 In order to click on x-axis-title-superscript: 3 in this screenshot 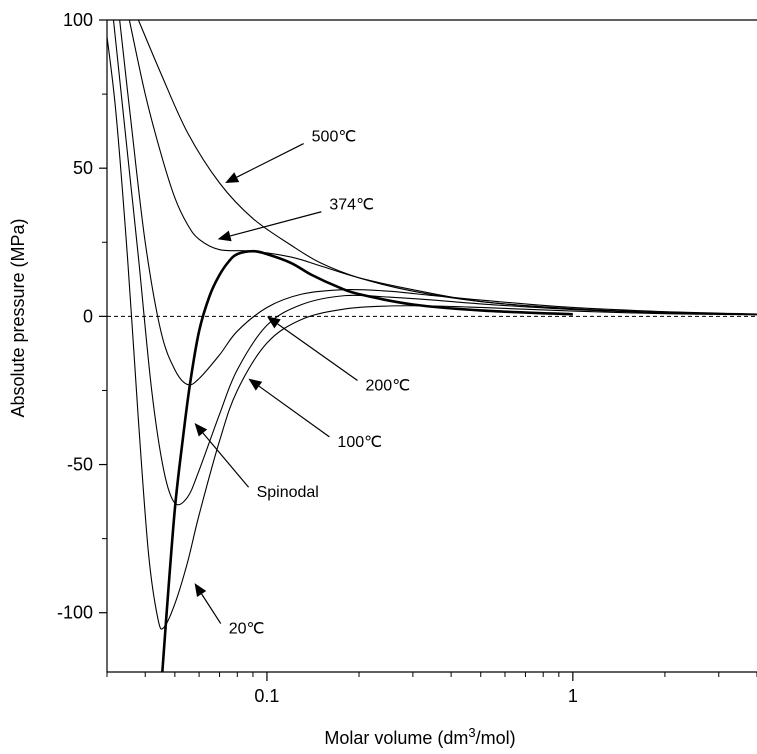, I will do `click(471, 732)`.